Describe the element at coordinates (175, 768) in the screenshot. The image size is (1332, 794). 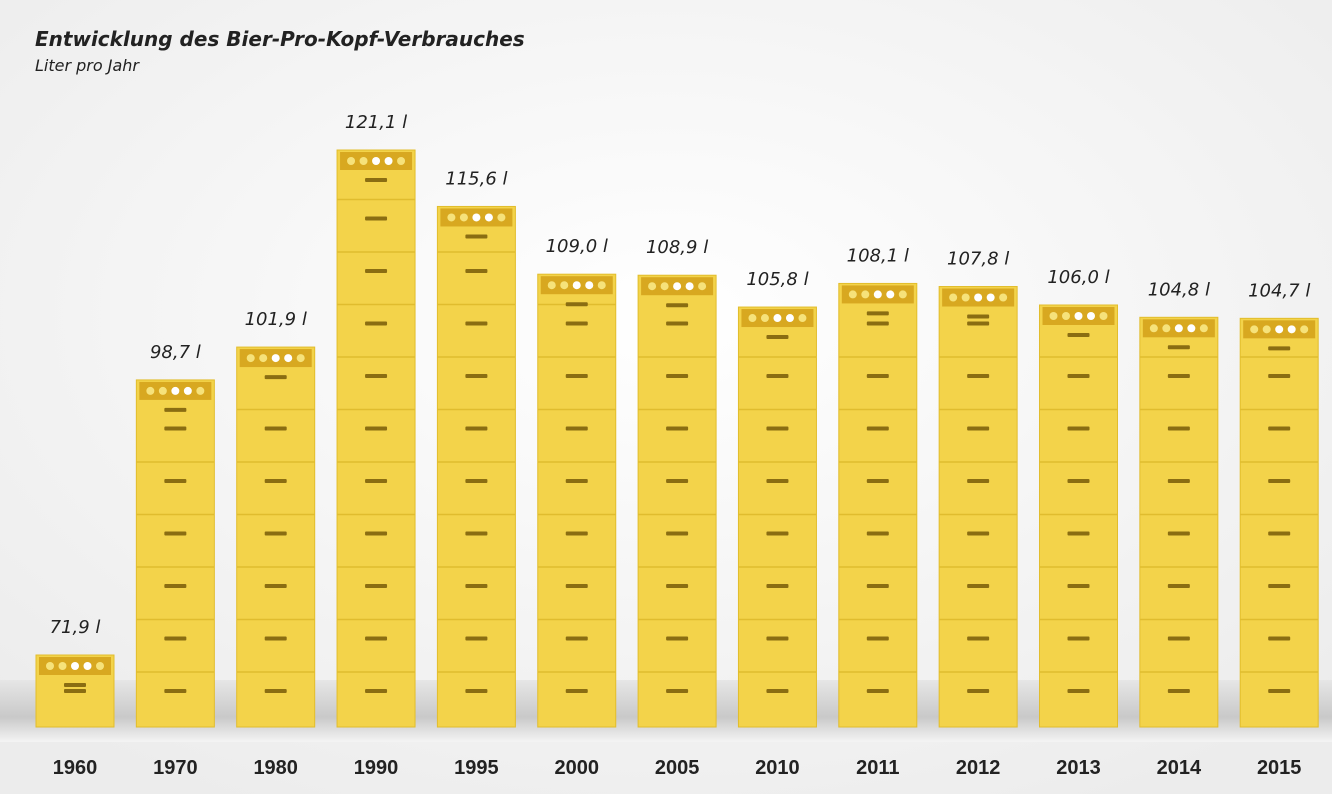
I see `x-tick-label: 1970` at that location.